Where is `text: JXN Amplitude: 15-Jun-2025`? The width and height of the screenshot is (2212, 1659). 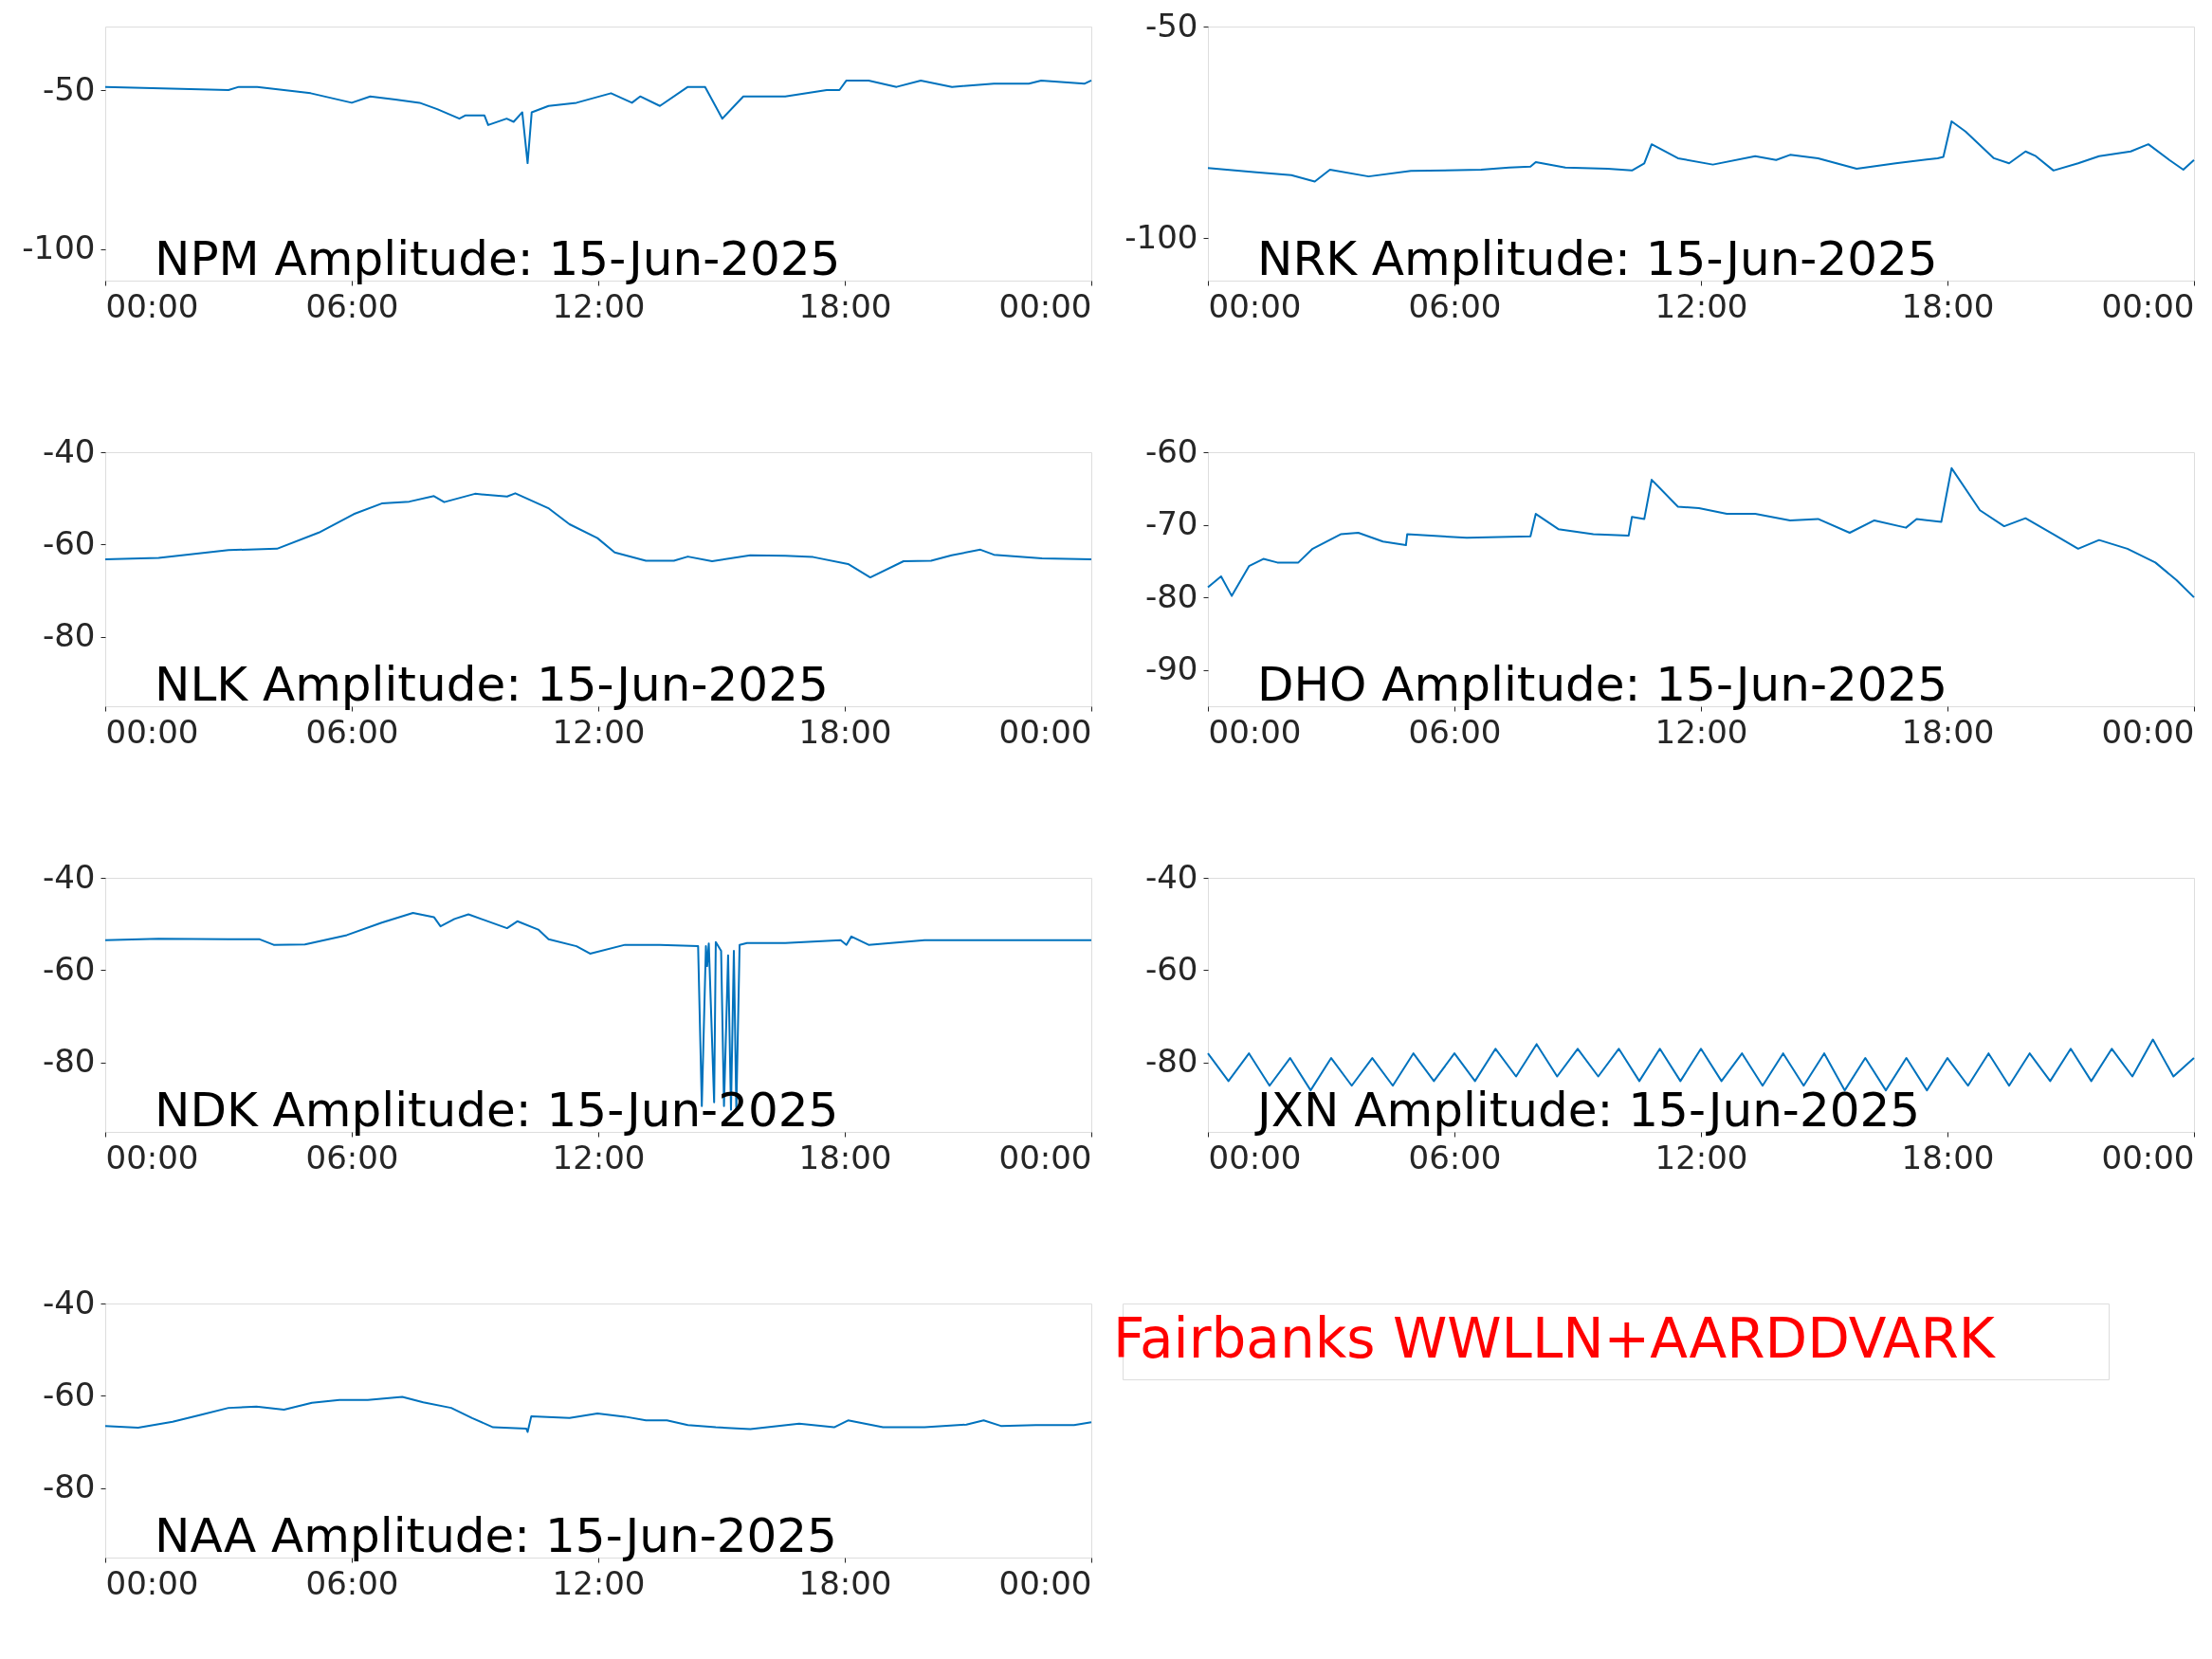 text: JXN Amplitude: 15-Jun-2025 is located at coordinates (1587, 1110).